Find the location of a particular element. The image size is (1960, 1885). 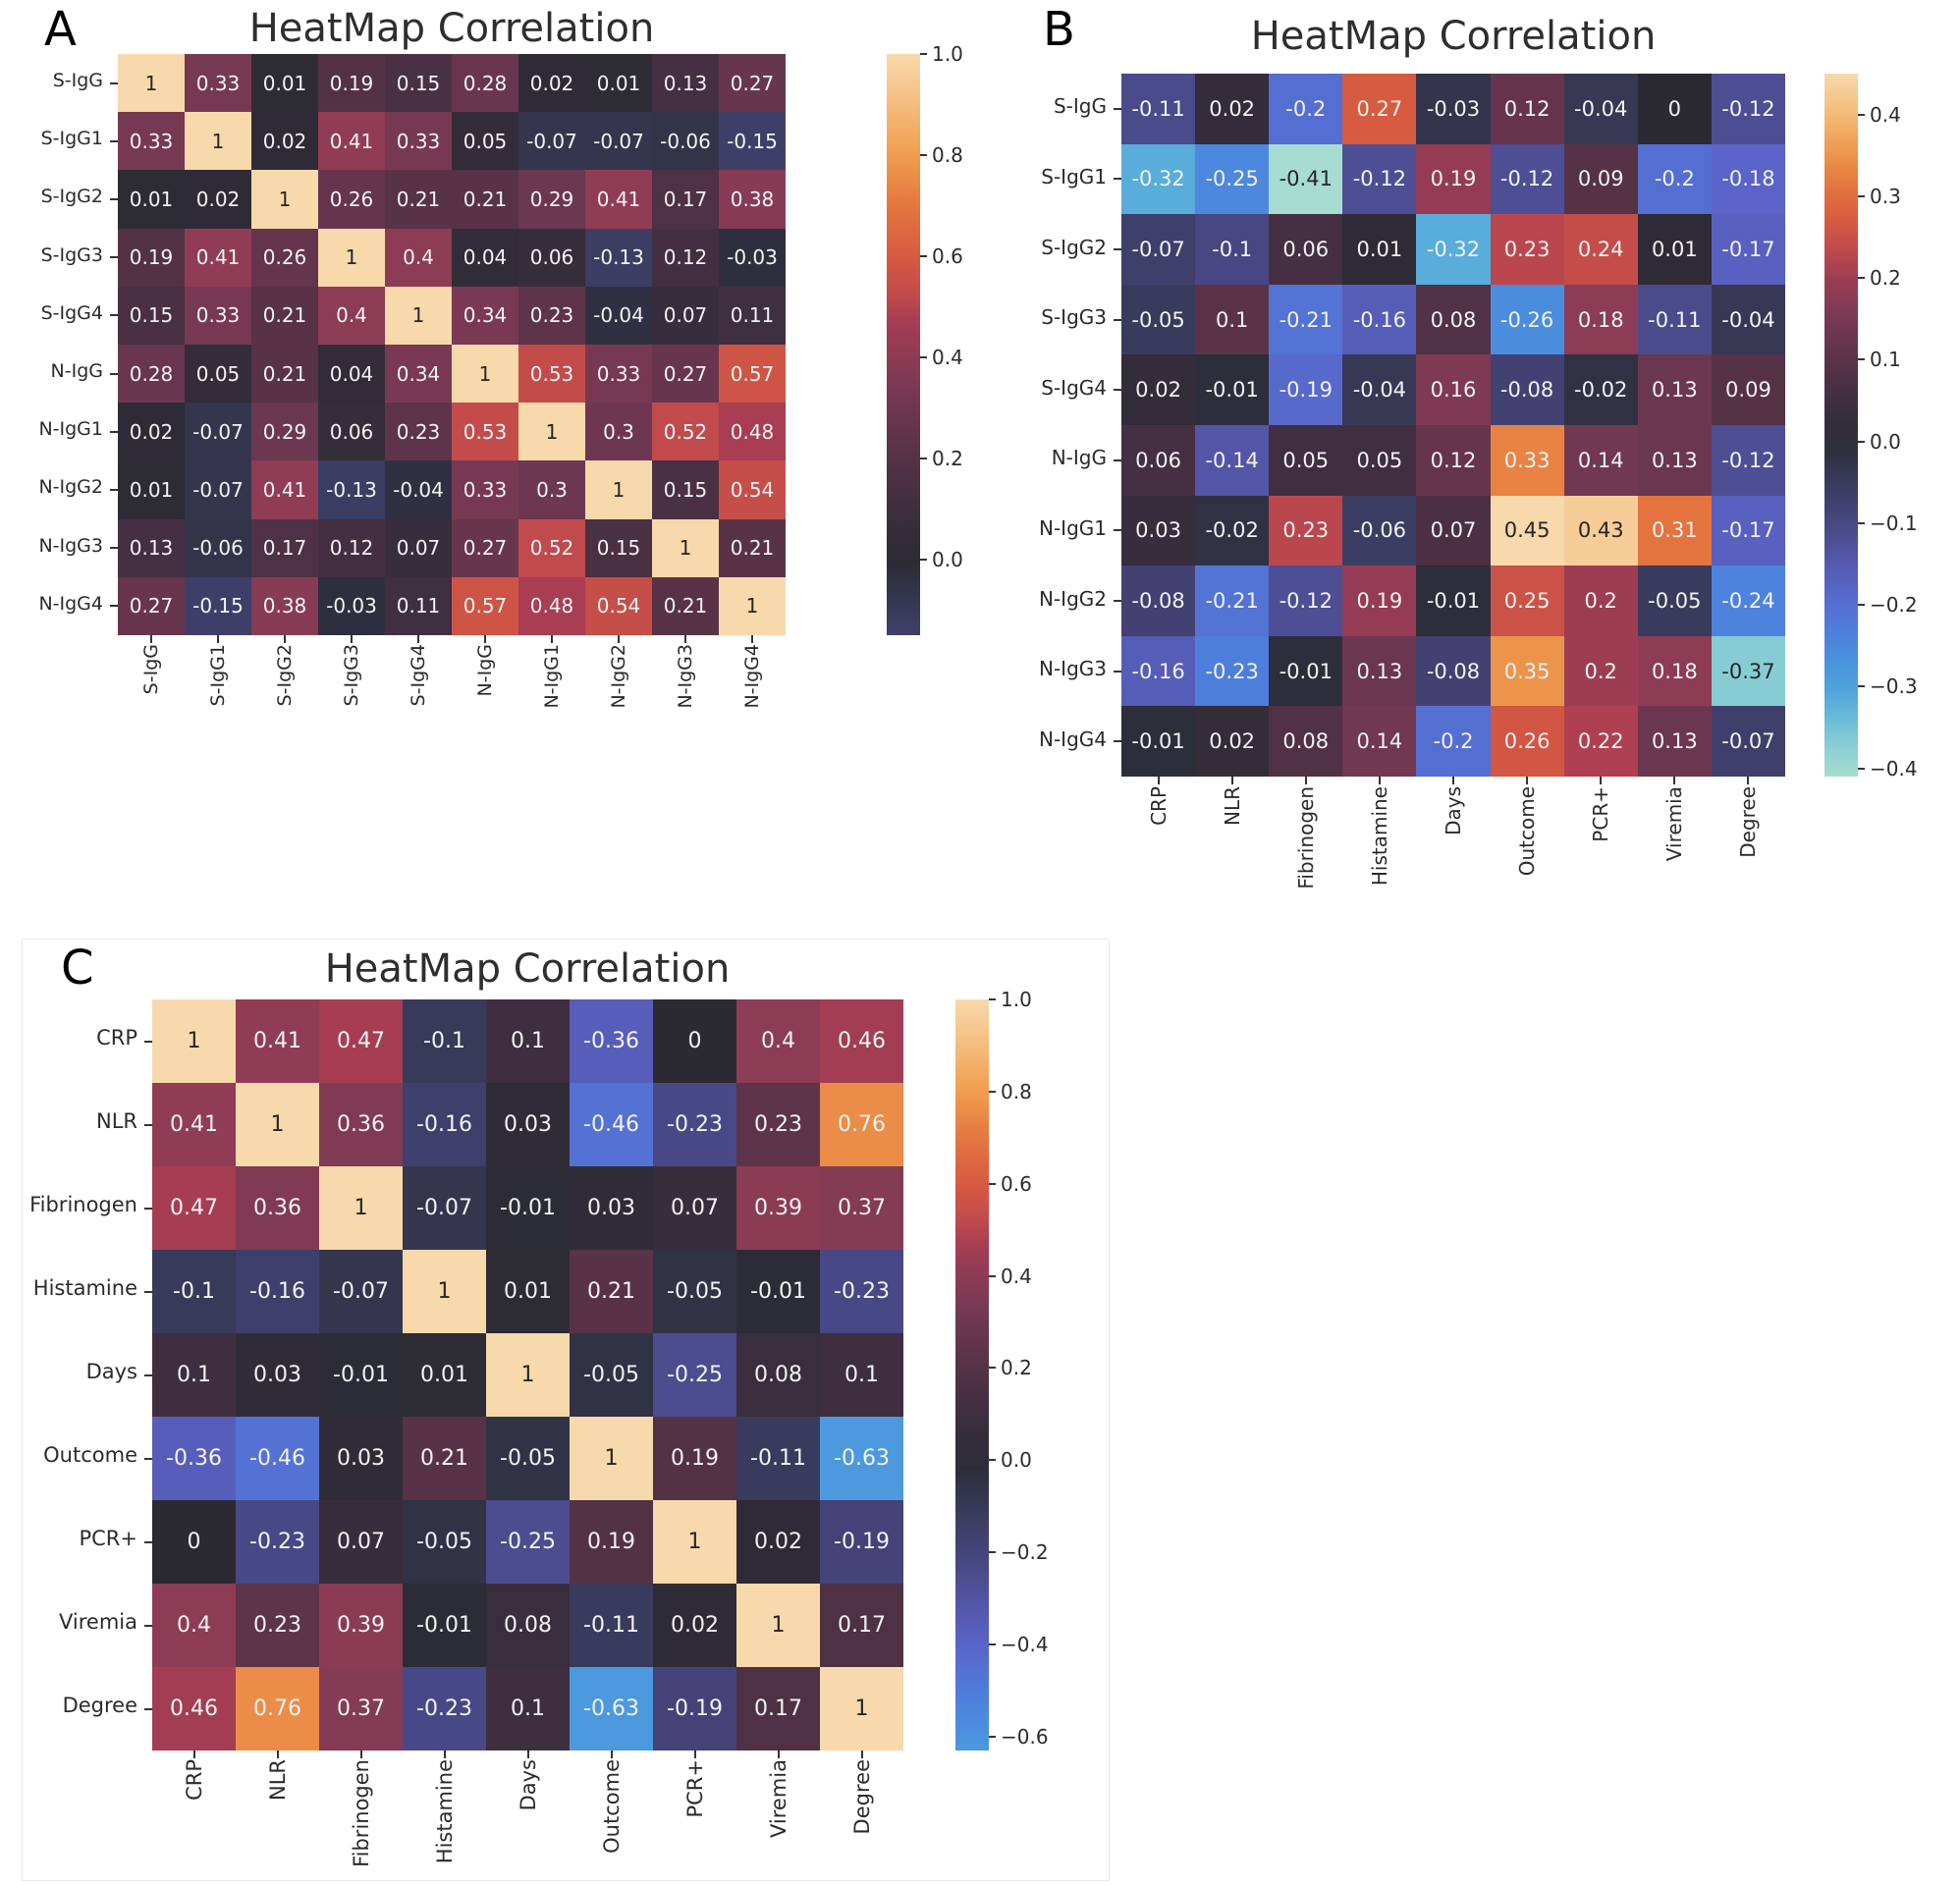

colorbar-tick-label: 1.0 is located at coordinates (947, 54).